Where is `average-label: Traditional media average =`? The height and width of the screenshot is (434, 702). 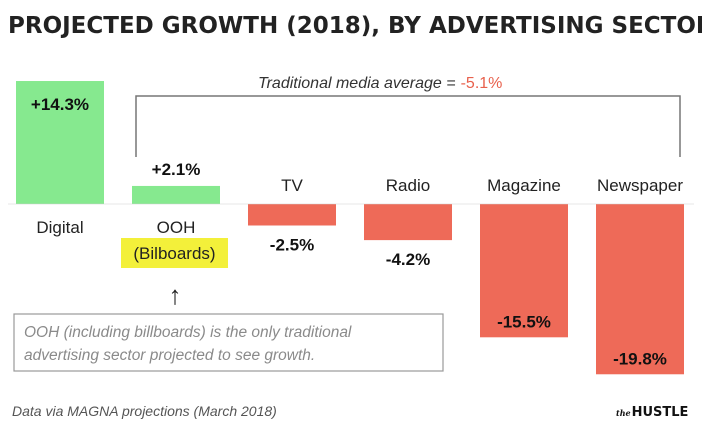
average-label: Traditional media average = is located at coordinates (357, 83).